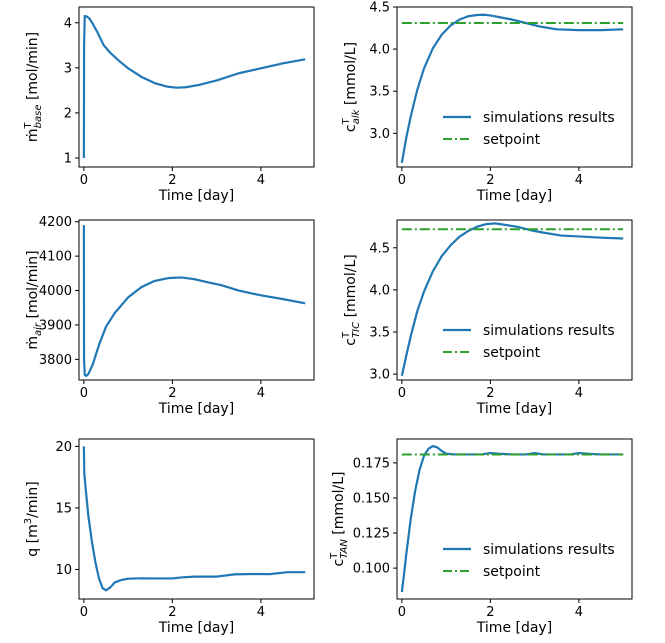 Image resolution: width=665 pixels, height=643 pixels. What do you see at coordinates (68, 68) in the screenshot?
I see `y-tick-label: 3` at bounding box center [68, 68].